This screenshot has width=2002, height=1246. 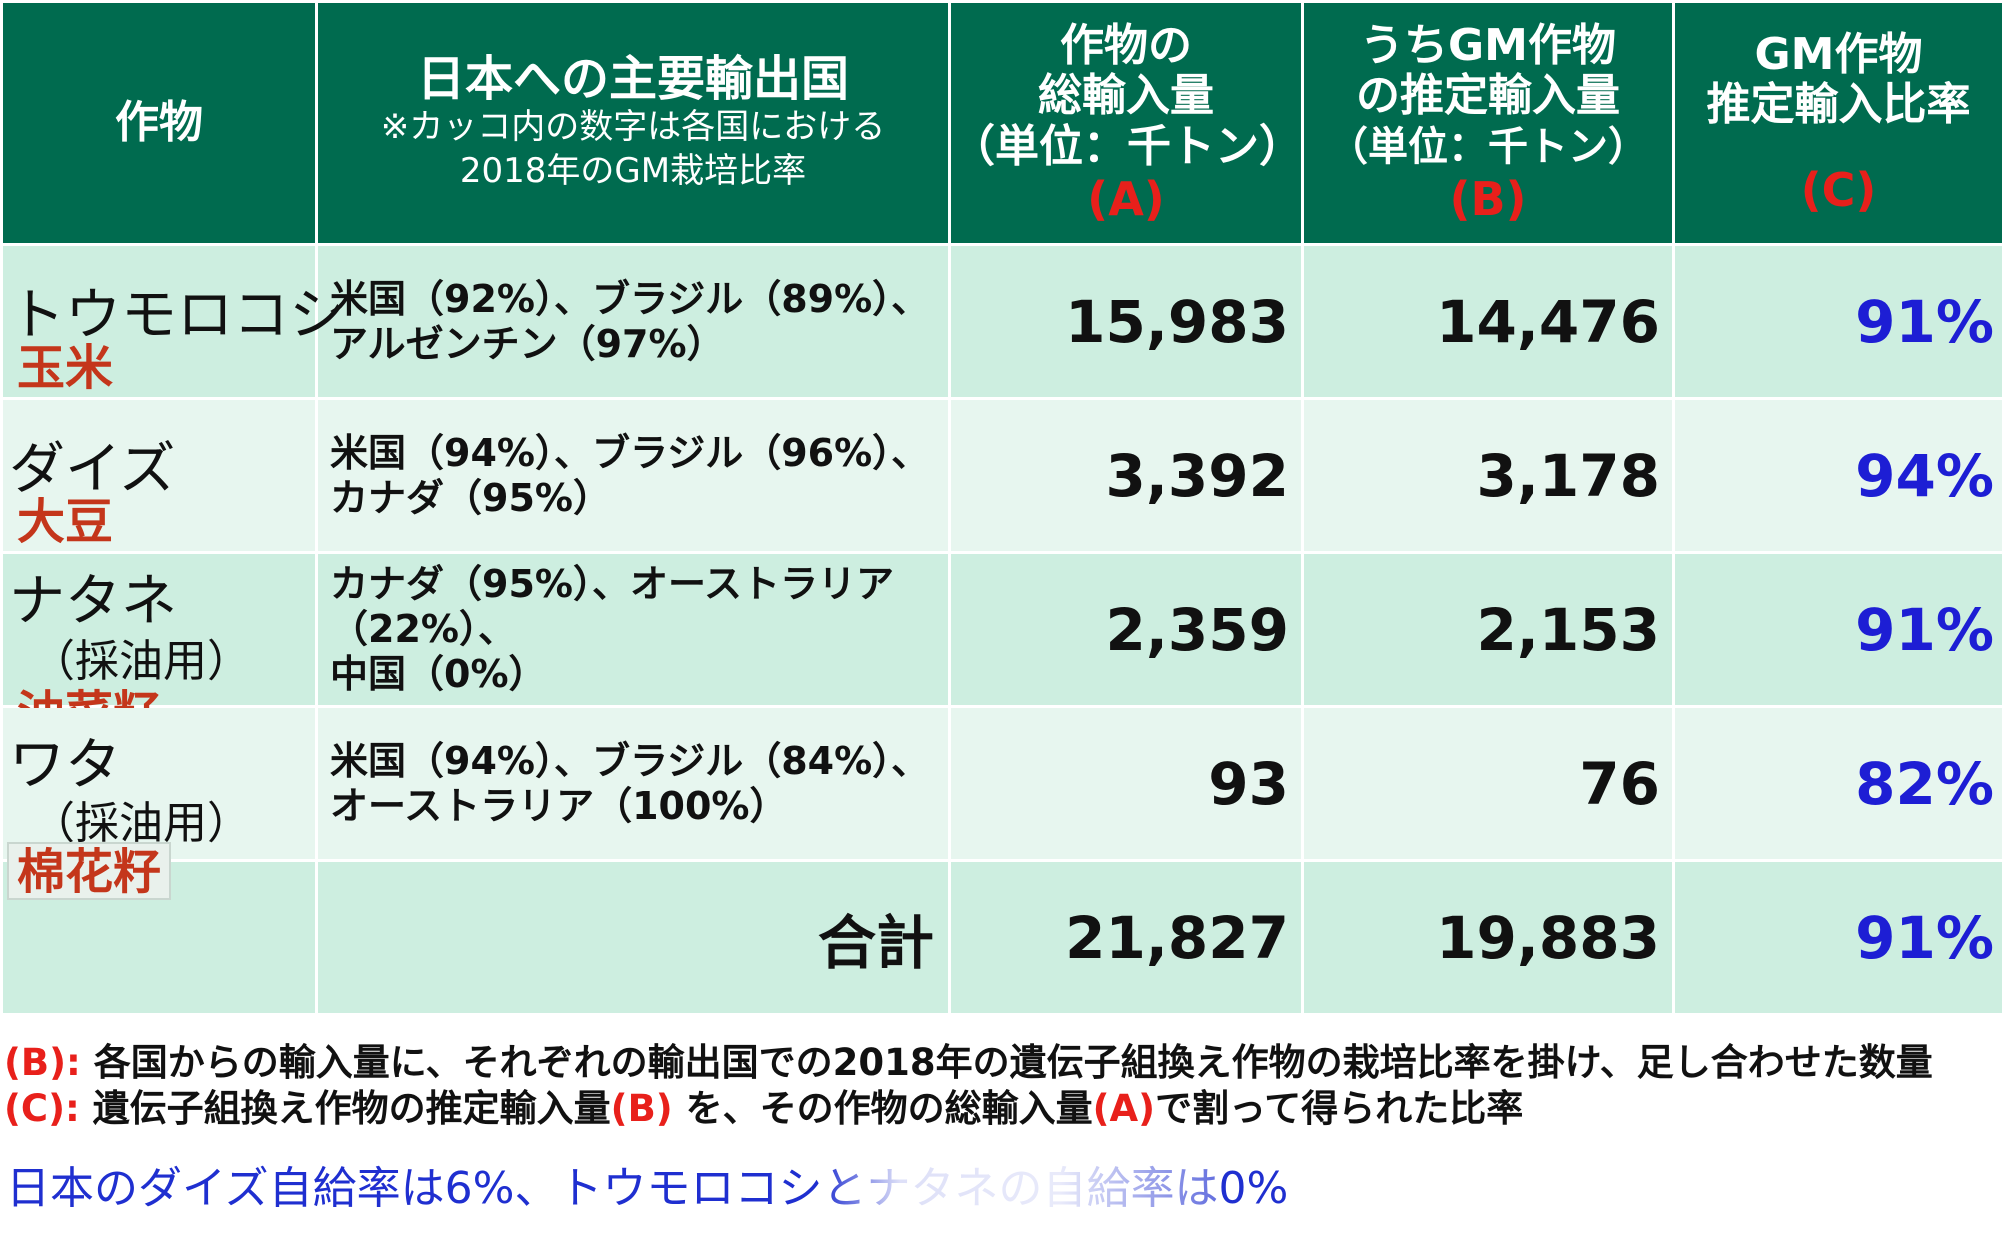 What do you see at coordinates (633, 127) in the screenshot?
I see `header-exporters-note1: ※カッコ内の数字は各国における` at bounding box center [633, 127].